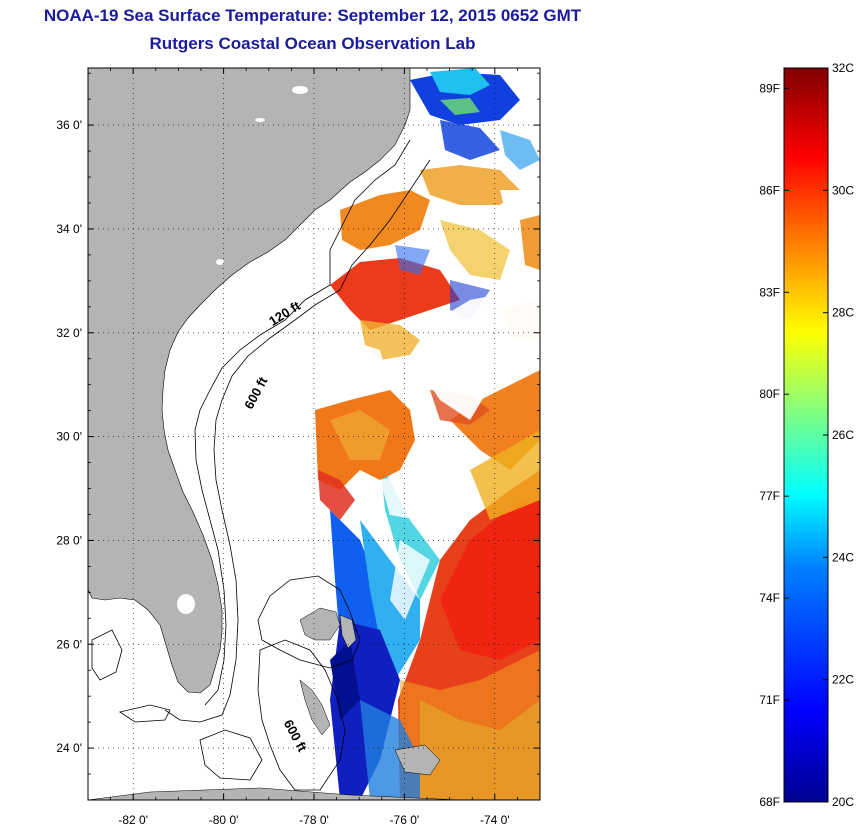  What do you see at coordinates (769, 700) in the screenshot?
I see `colorbar-f-label: 71F` at bounding box center [769, 700].